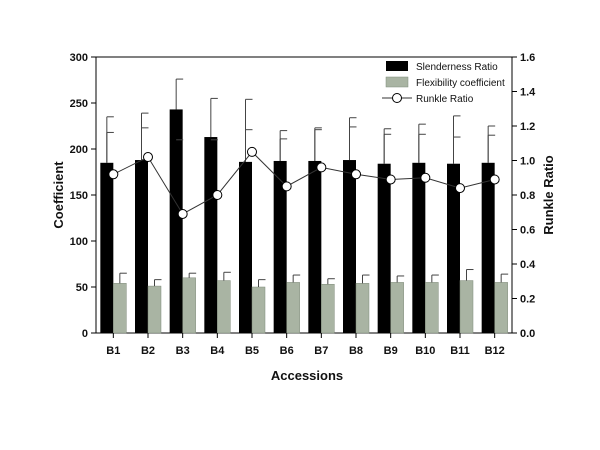 The height and width of the screenshot is (450, 600). What do you see at coordinates (217, 351) in the screenshot?
I see `x-tick-label: B4` at bounding box center [217, 351].